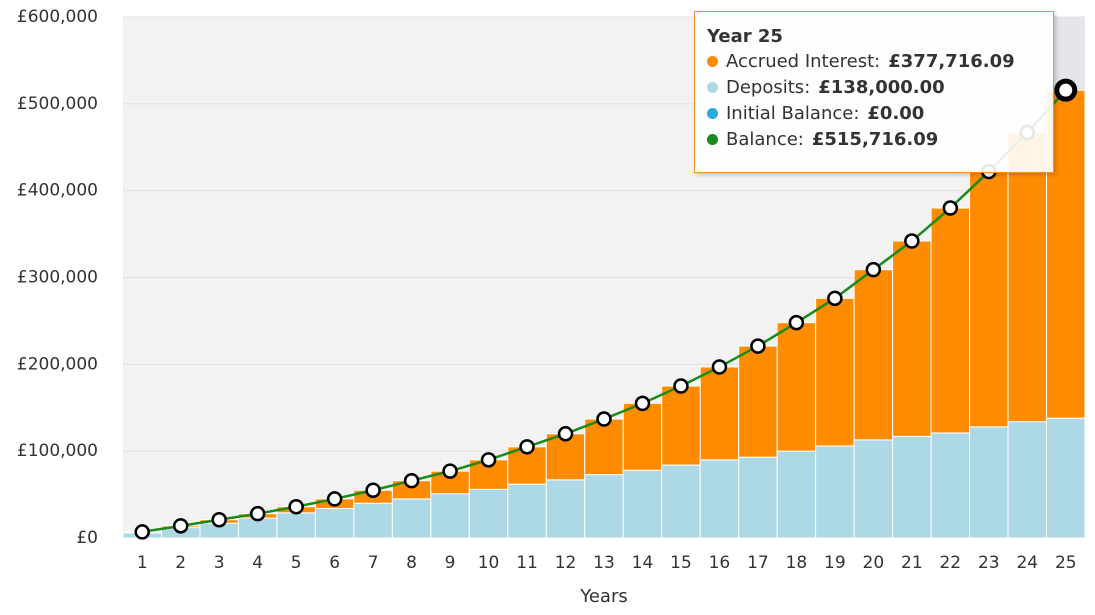 The width and height of the screenshot is (1095, 615). I want to click on x-tick-label: 3, so click(219, 563).